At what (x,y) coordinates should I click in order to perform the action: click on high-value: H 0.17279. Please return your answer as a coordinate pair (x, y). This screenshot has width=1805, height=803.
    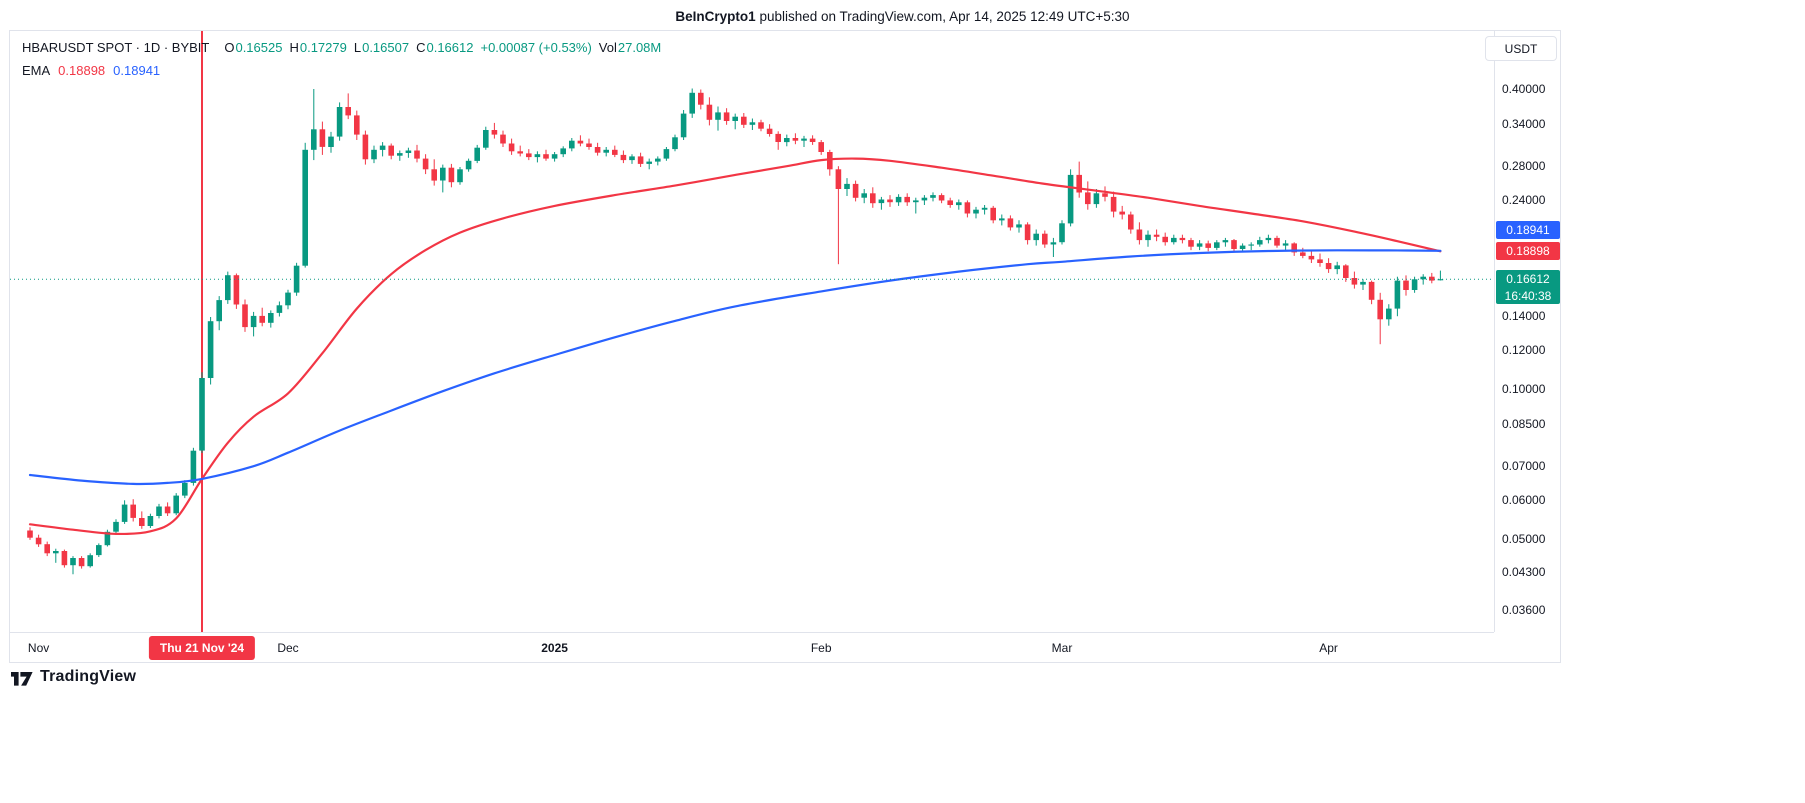
    Looking at the image, I should click on (318, 47).